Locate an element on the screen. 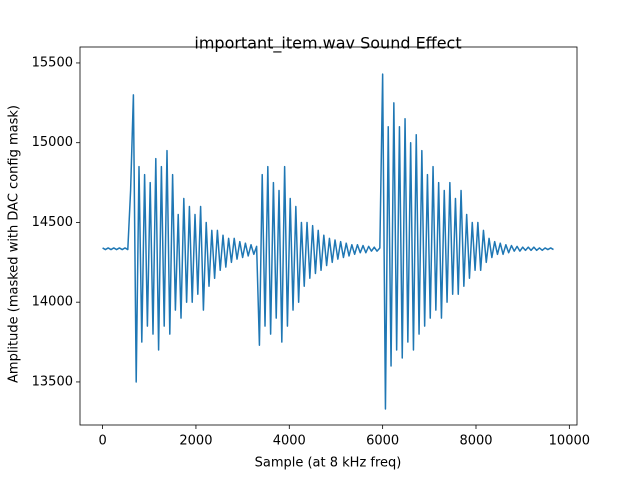  y-tick-label: 14000 is located at coordinates (52, 302).